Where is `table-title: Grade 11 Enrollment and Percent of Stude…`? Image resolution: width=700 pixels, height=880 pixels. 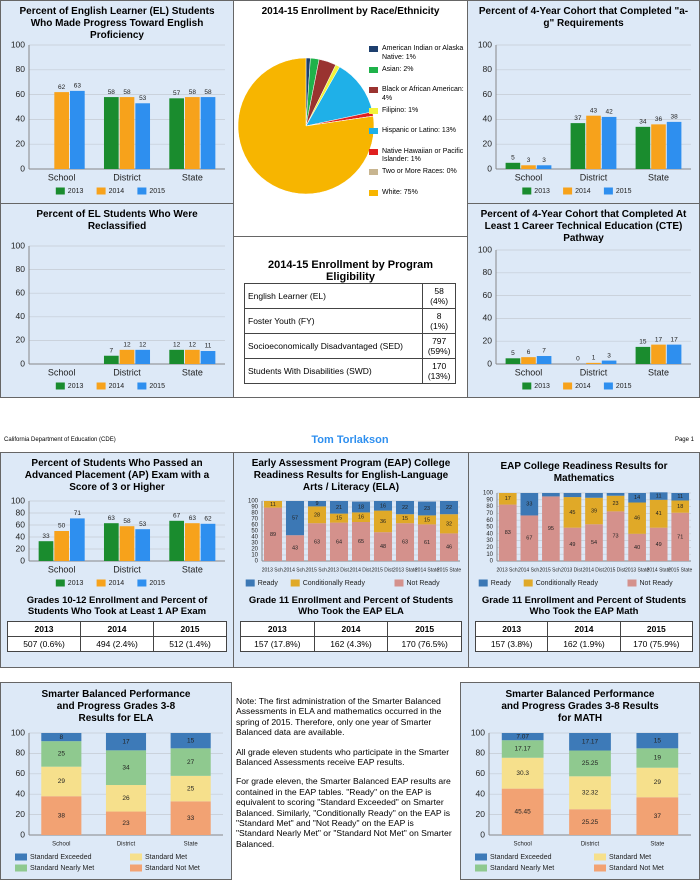 table-title: Grade 11 Enrollment and Percent of Stude… is located at coordinates (351, 606).